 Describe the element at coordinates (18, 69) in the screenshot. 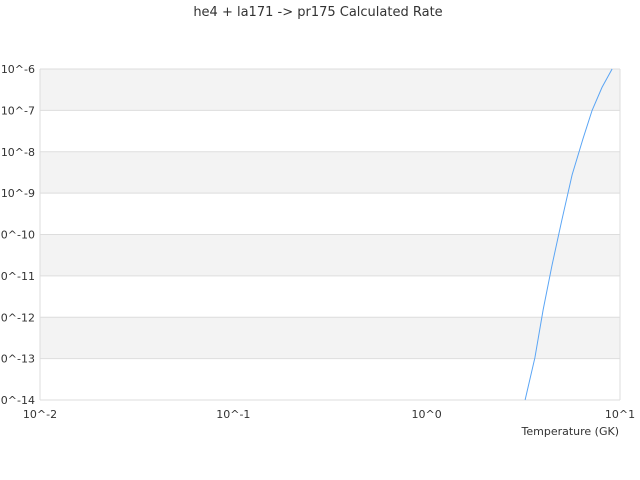

I see `y-tick-label: 10^-6` at that location.